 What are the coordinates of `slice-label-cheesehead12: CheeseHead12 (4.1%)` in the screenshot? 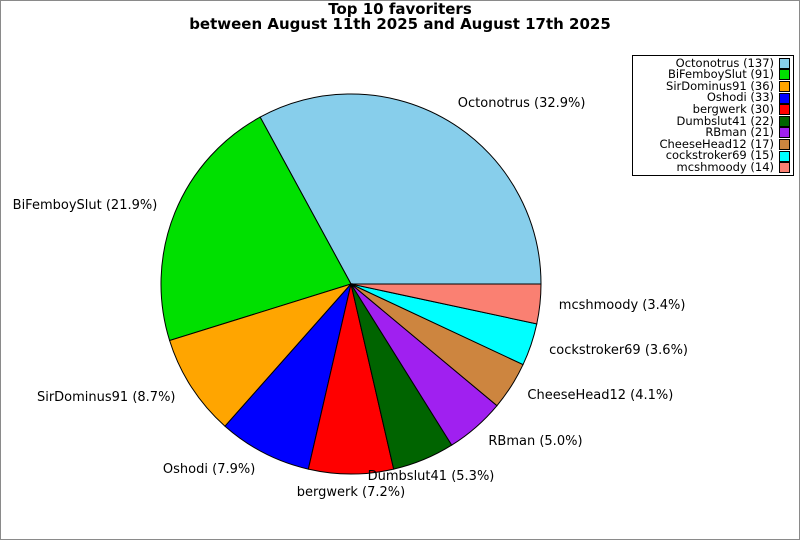 It's located at (600, 396).